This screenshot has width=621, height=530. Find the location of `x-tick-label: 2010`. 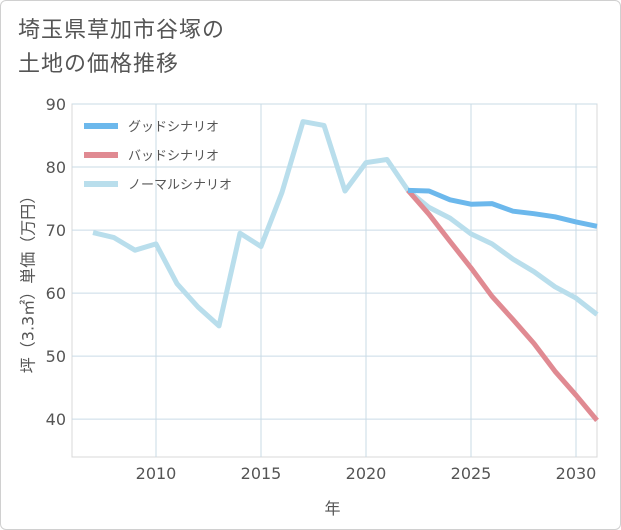

x-tick-label: 2010 is located at coordinates (156, 473).